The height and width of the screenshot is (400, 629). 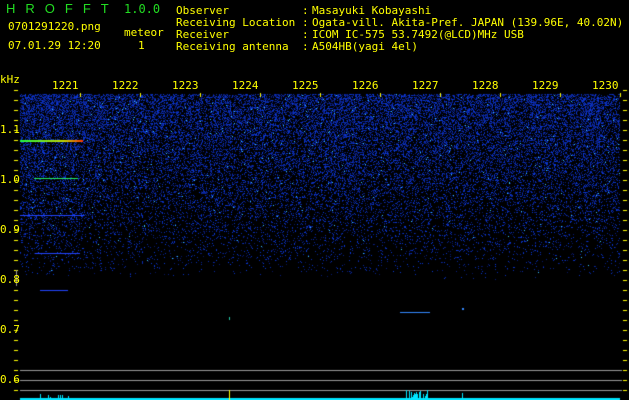 I want to click on time-tick-label: 1228, so click(x=485, y=85).